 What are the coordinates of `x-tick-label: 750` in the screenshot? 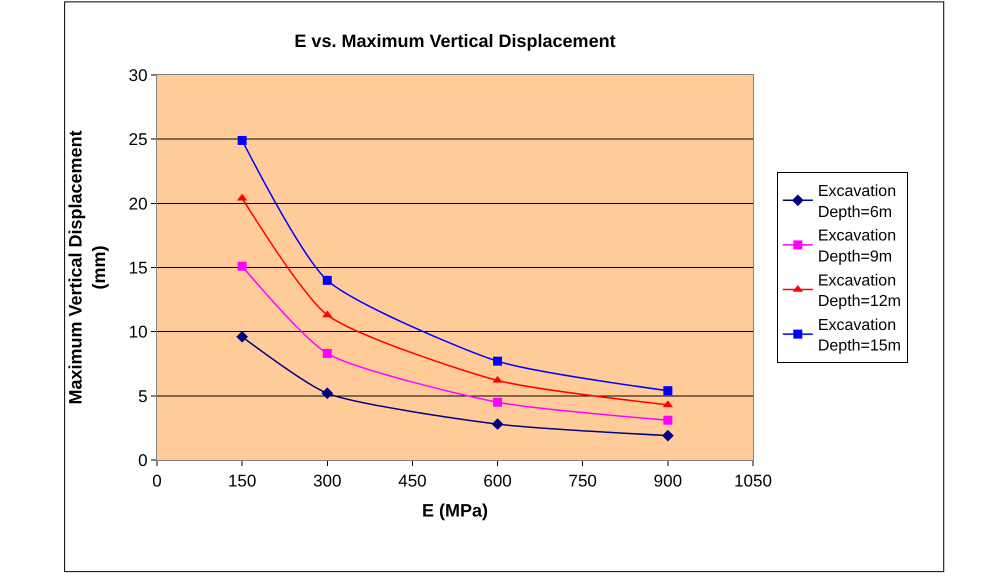 It's located at (582, 480).